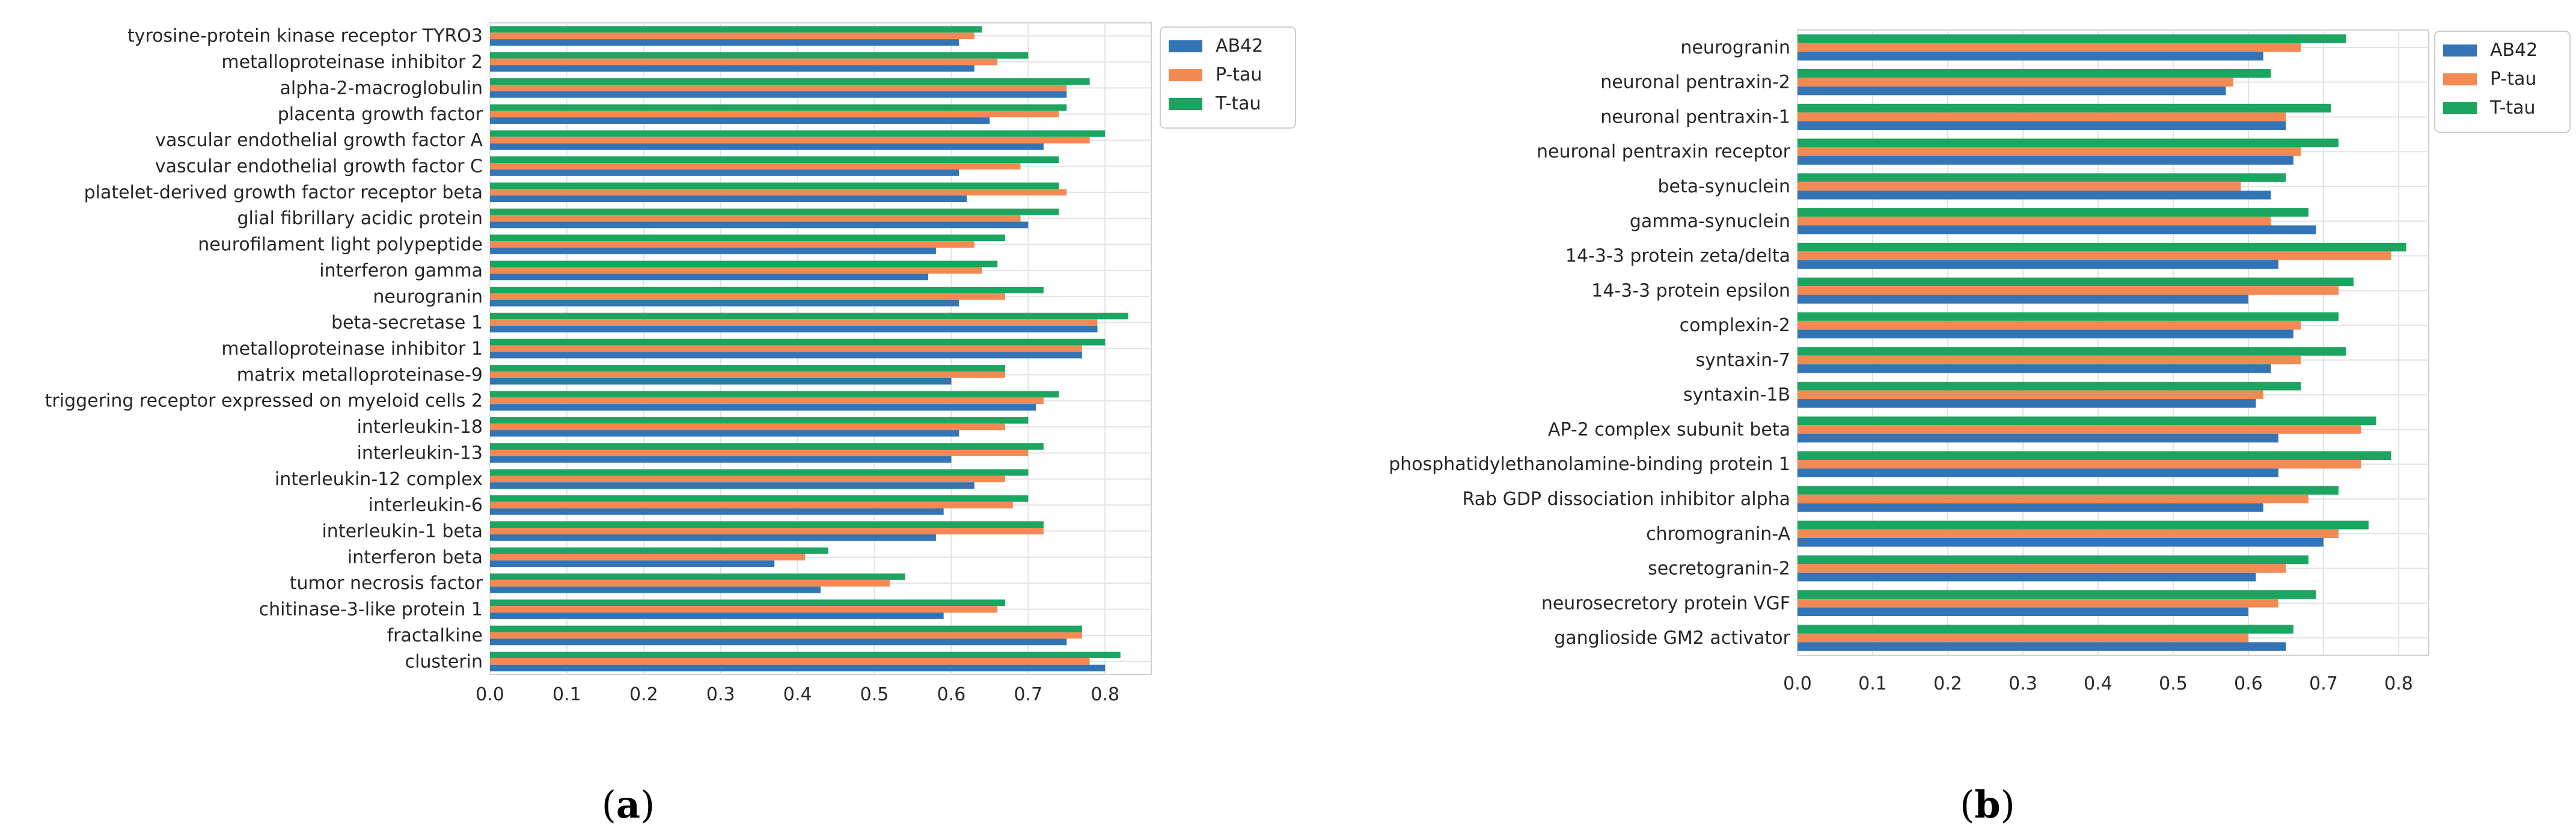 The image size is (2576, 838). I want to click on legend-label: P-tau, so click(2513, 79).